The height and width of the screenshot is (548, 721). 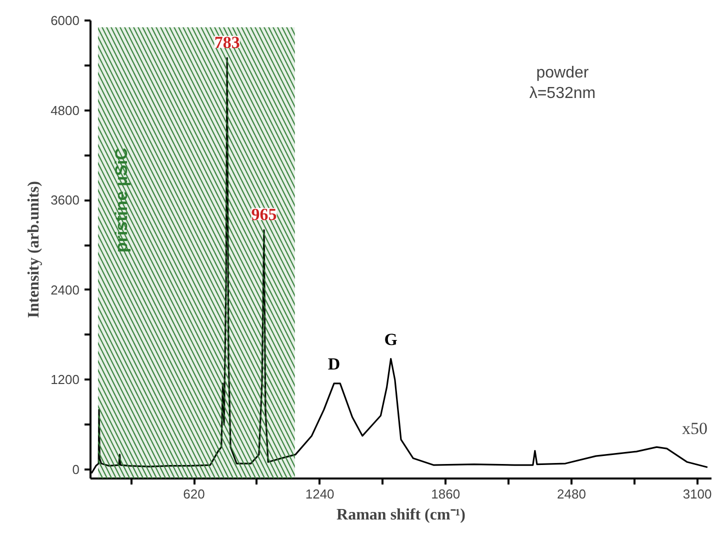 I want to click on y-tick-label: 6000, so click(x=65, y=20).